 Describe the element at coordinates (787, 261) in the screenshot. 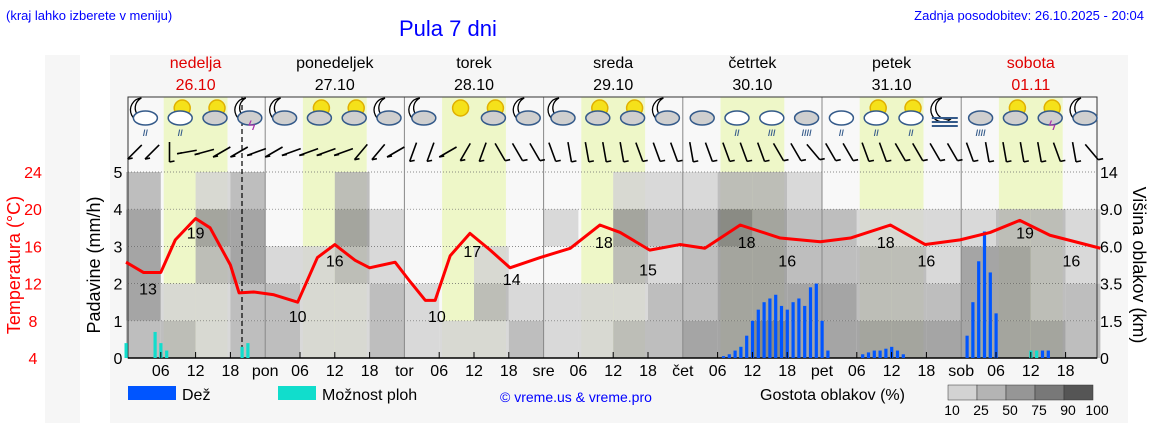

I see `temperature-label: 16` at that location.